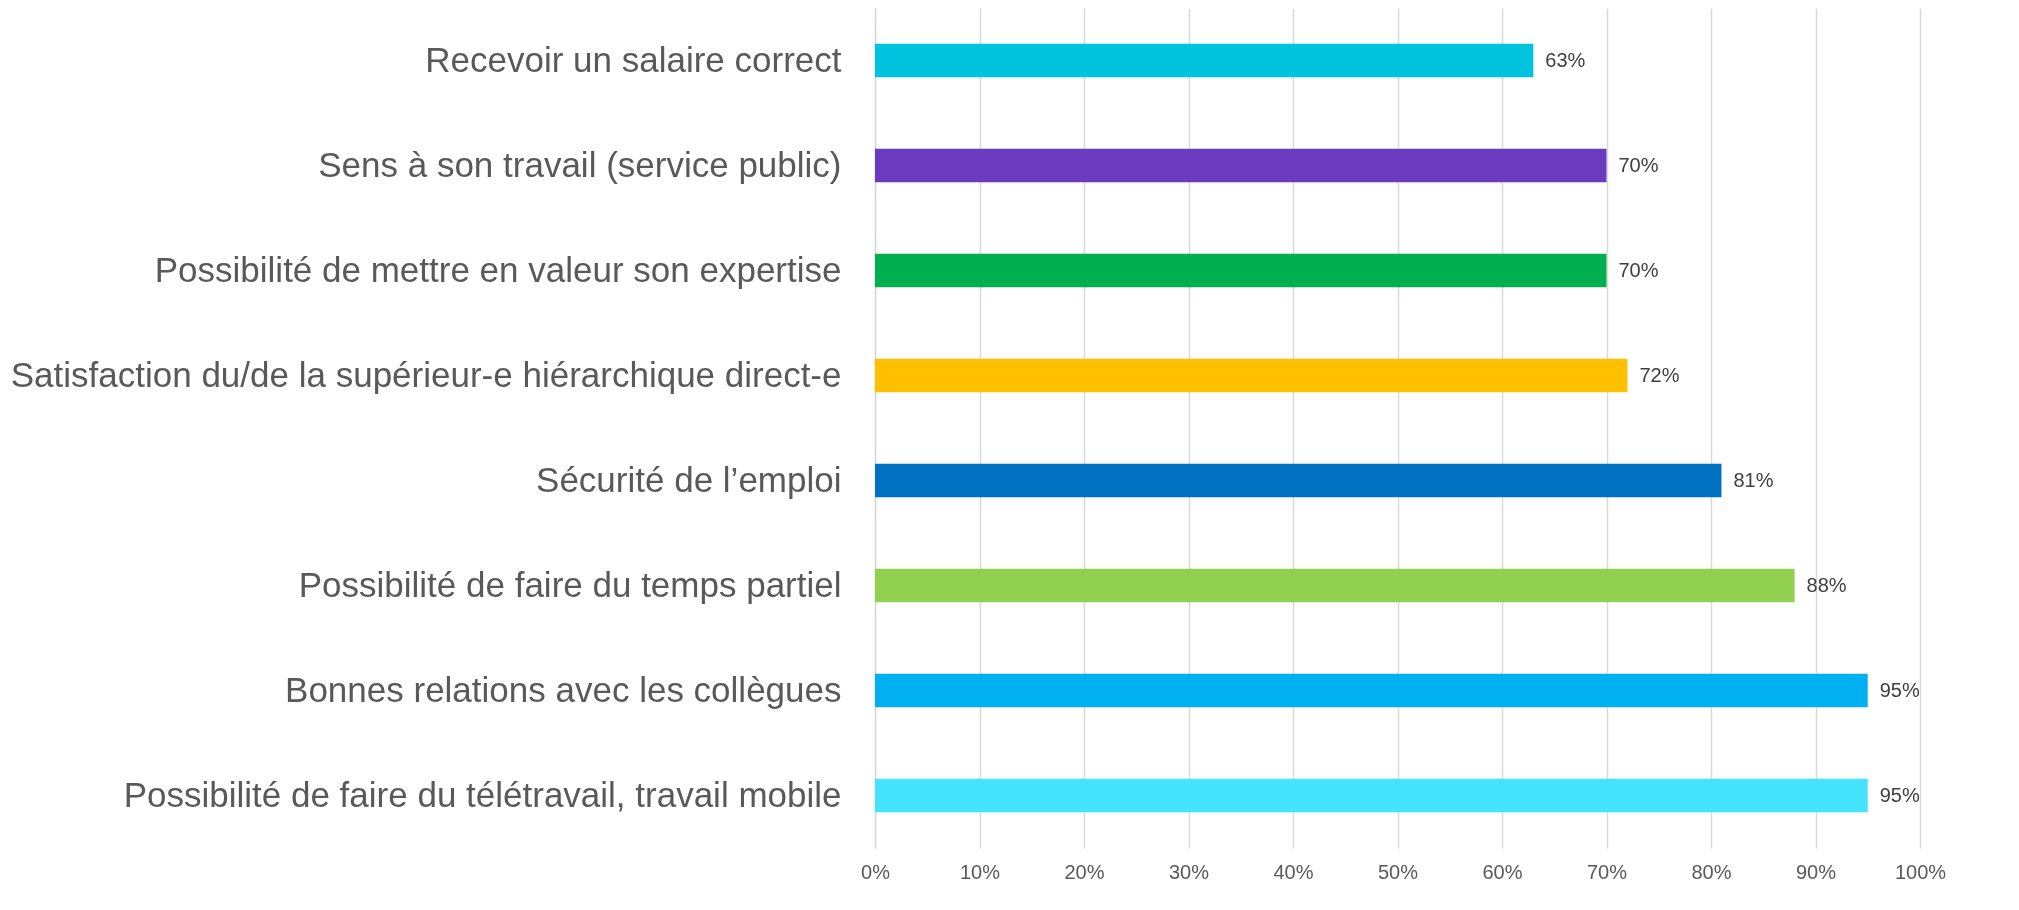 This screenshot has height=910, width=2019. I want to click on data-label: 72%, so click(1659, 374).